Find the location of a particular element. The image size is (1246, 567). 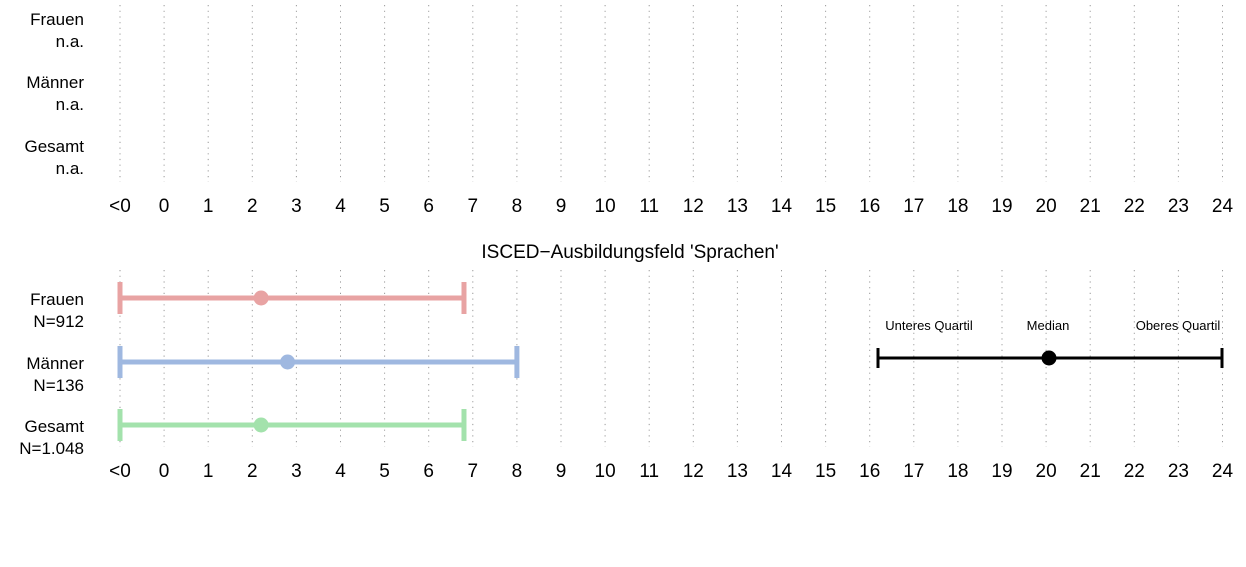

row-n-label: N=136 is located at coordinates (58, 385).